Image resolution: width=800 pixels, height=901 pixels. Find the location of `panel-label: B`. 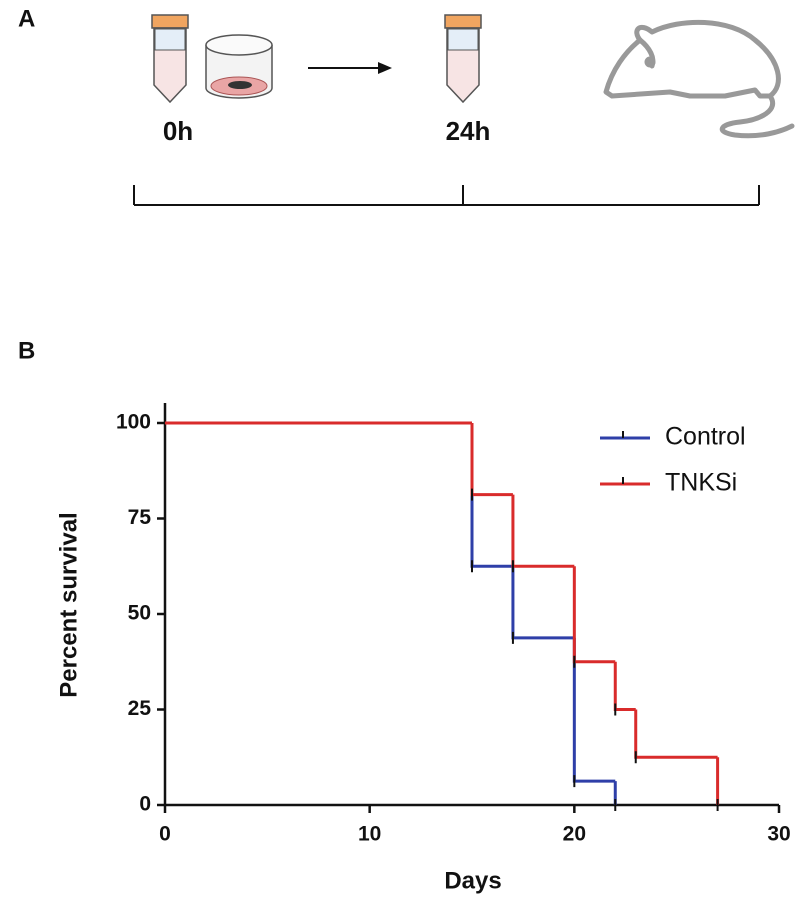

panel-label: B is located at coordinates (26, 350).